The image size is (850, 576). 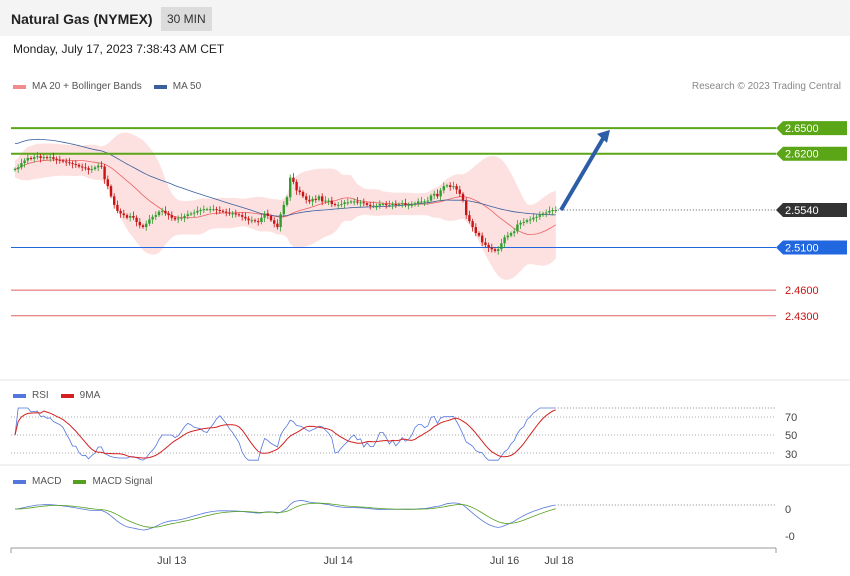 What do you see at coordinates (285, 177) in the screenshot?
I see `ma50-line` at bounding box center [285, 177].